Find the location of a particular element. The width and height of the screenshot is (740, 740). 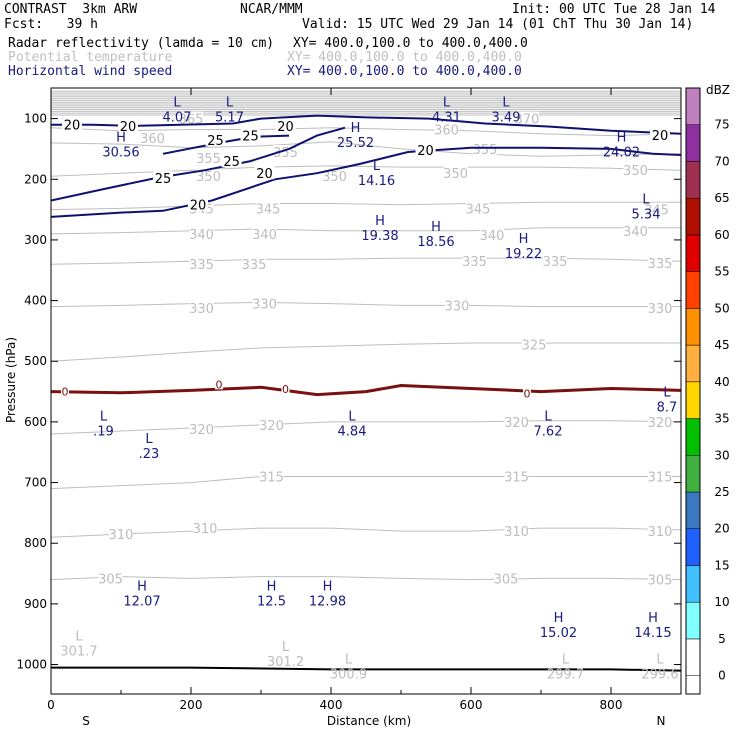

x-tick-label: 0 is located at coordinates (51, 705).